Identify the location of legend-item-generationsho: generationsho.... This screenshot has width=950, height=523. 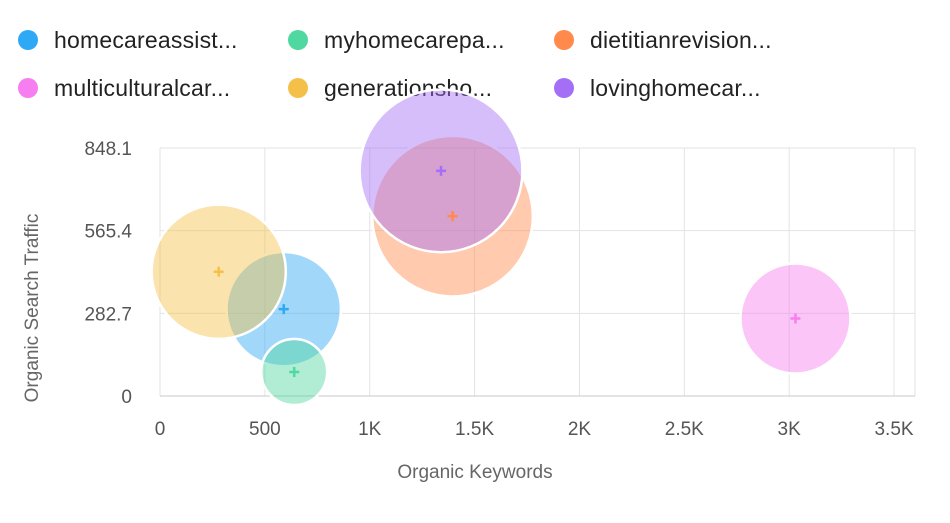
(390, 88).